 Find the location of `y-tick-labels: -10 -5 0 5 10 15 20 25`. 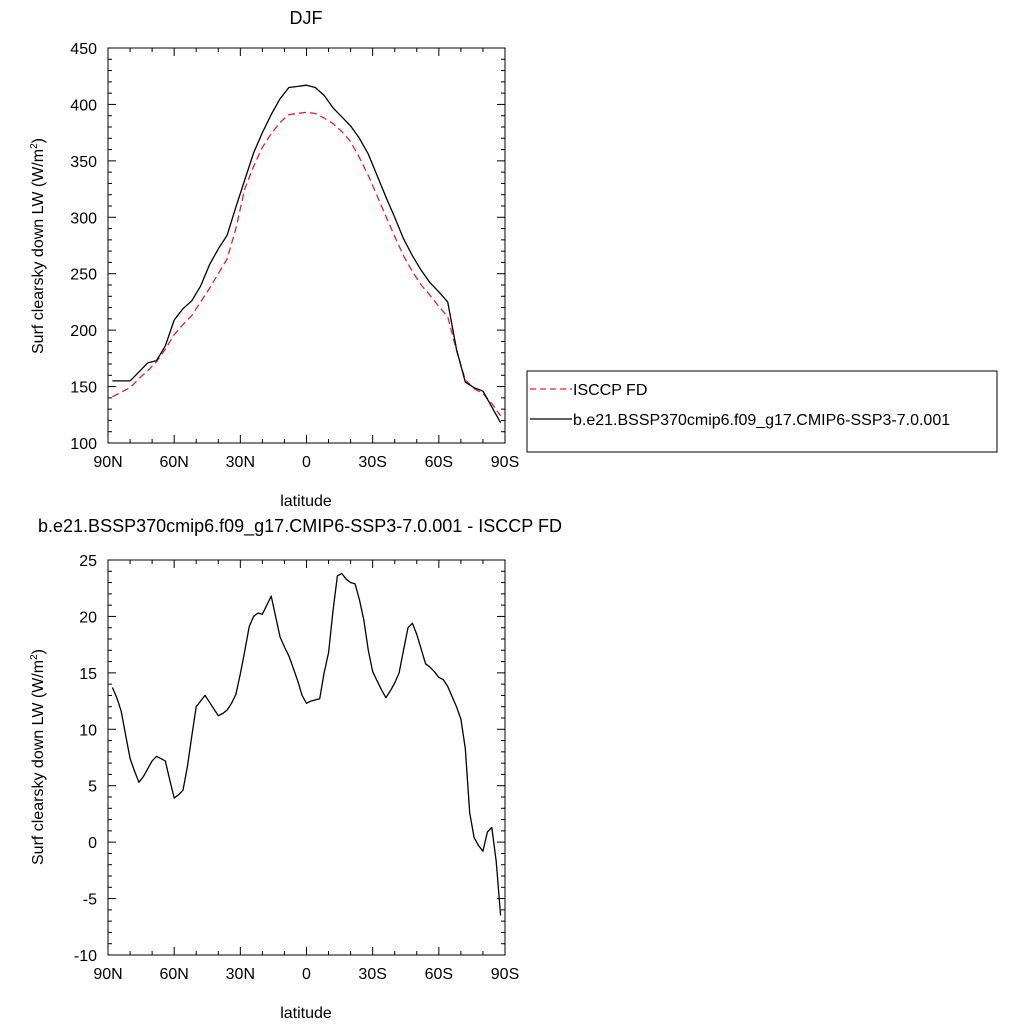

y-tick-labels: -10 -5 0 5 10 15 20 25 is located at coordinates (85, 759).